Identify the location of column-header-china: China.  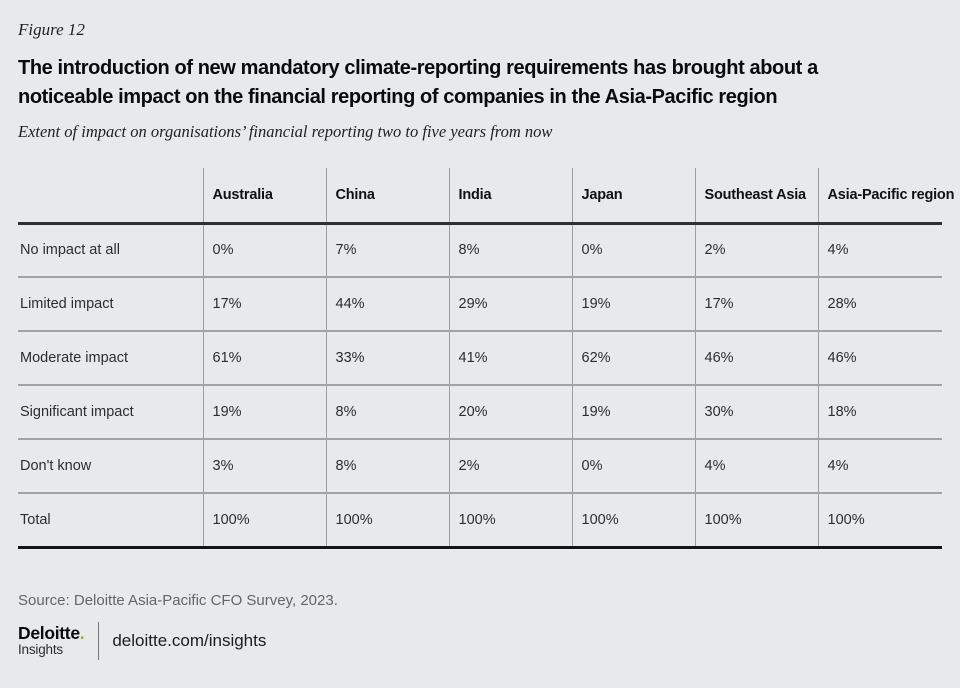
(387, 196).